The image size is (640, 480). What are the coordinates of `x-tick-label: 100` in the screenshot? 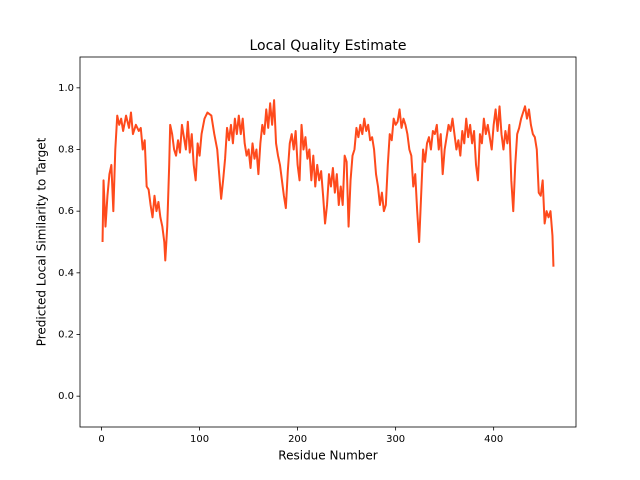 It's located at (199, 439).